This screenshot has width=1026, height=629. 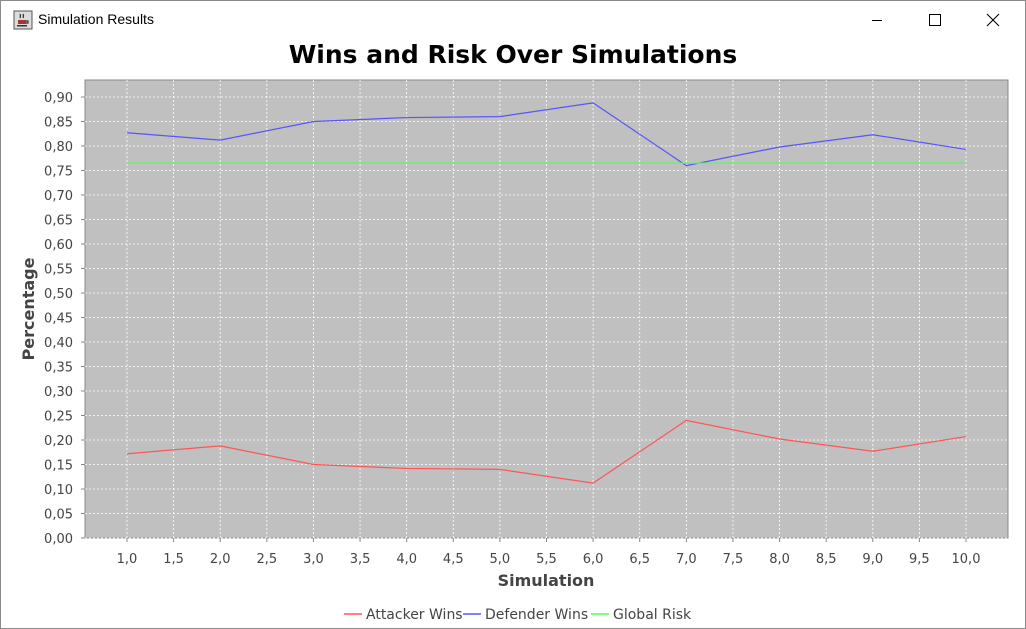 What do you see at coordinates (513, 20) in the screenshot?
I see `title-bar: Simulation Results` at bounding box center [513, 20].